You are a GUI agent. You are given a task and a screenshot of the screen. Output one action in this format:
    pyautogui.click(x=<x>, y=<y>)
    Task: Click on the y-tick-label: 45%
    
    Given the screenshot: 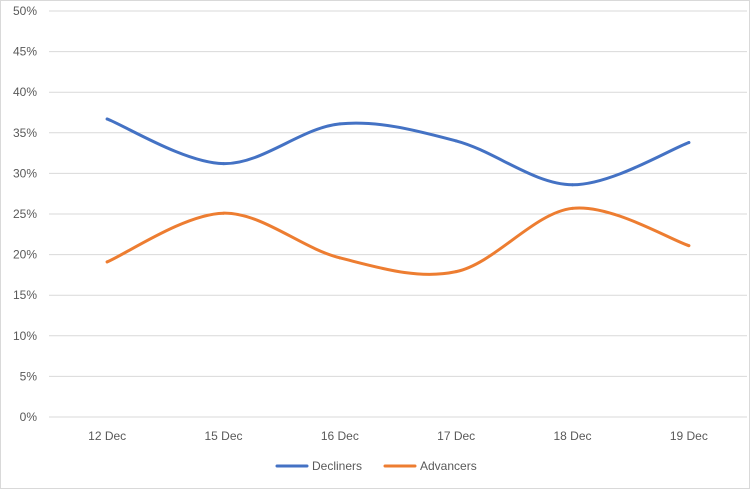 What is the action you would take?
    pyautogui.click(x=25, y=52)
    